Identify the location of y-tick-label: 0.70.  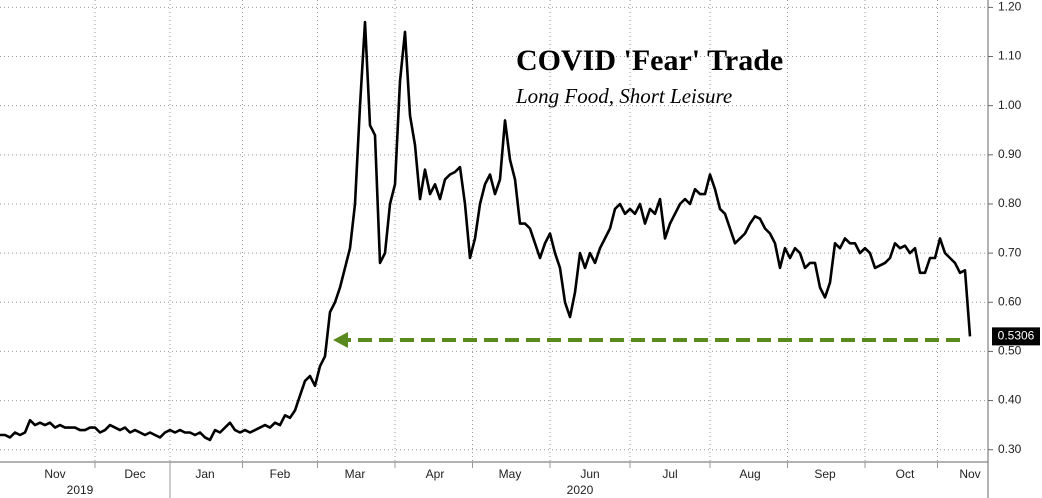
(1010, 252).